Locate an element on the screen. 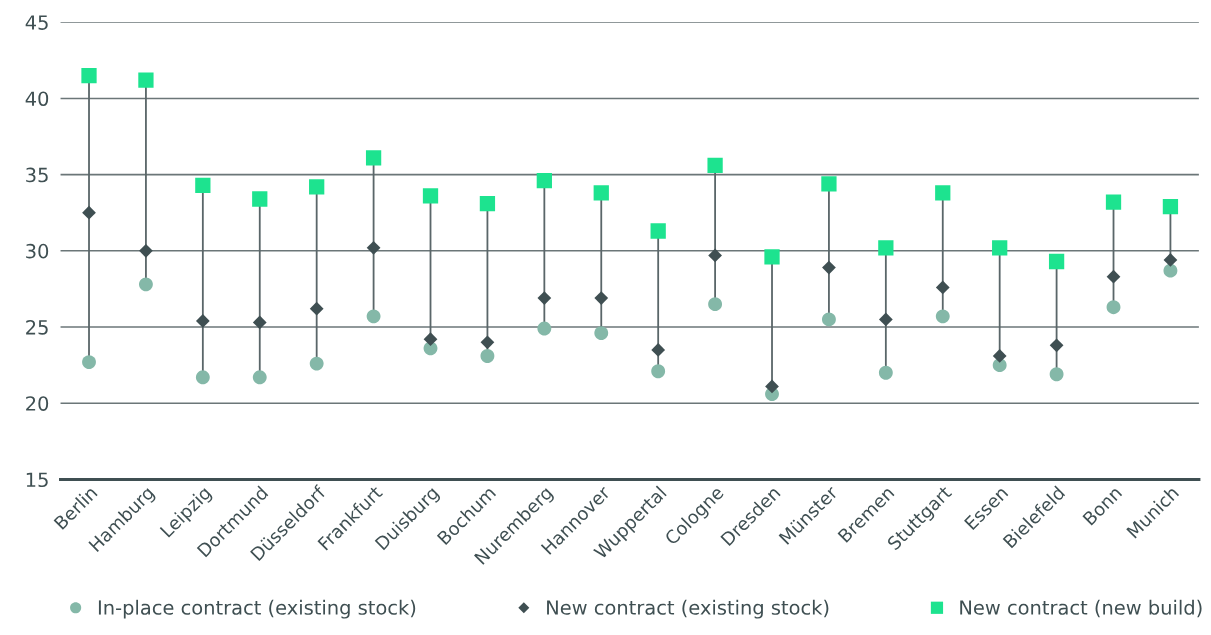  y-tick-label: 45 is located at coordinates (36, 22).